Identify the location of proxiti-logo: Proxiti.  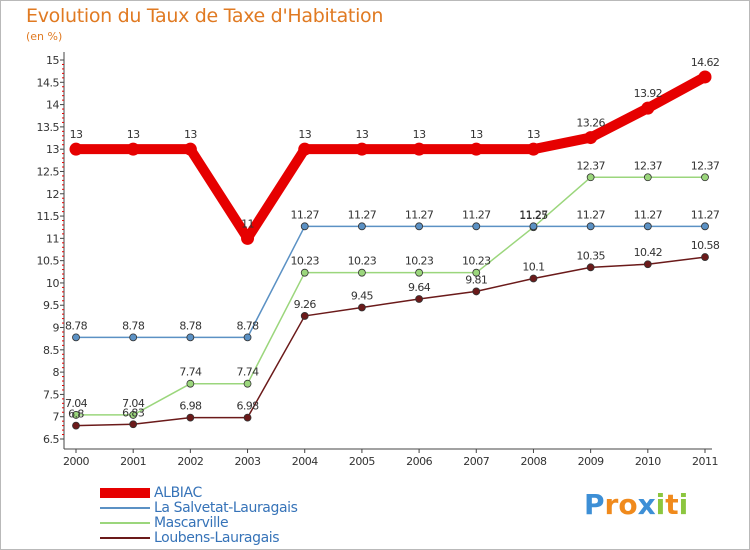
(636, 504).